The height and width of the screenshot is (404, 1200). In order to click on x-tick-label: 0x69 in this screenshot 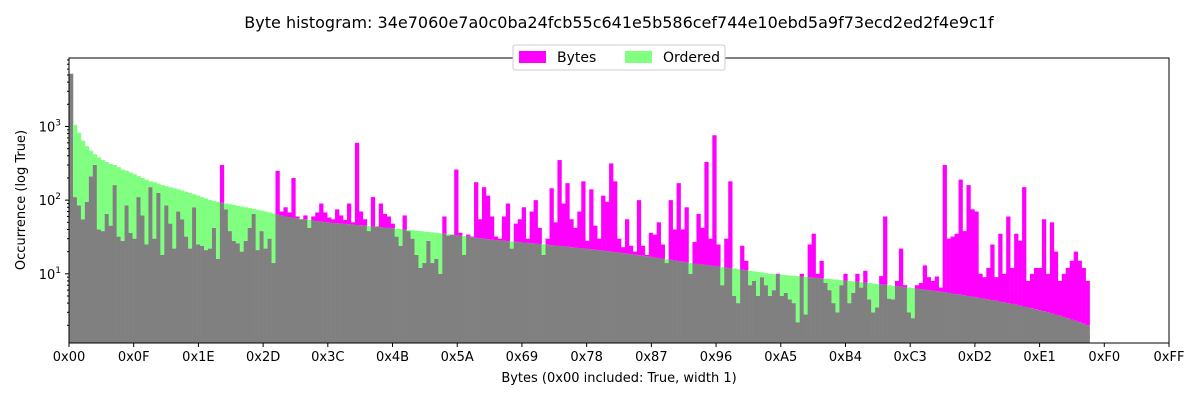, I will do `click(522, 357)`.